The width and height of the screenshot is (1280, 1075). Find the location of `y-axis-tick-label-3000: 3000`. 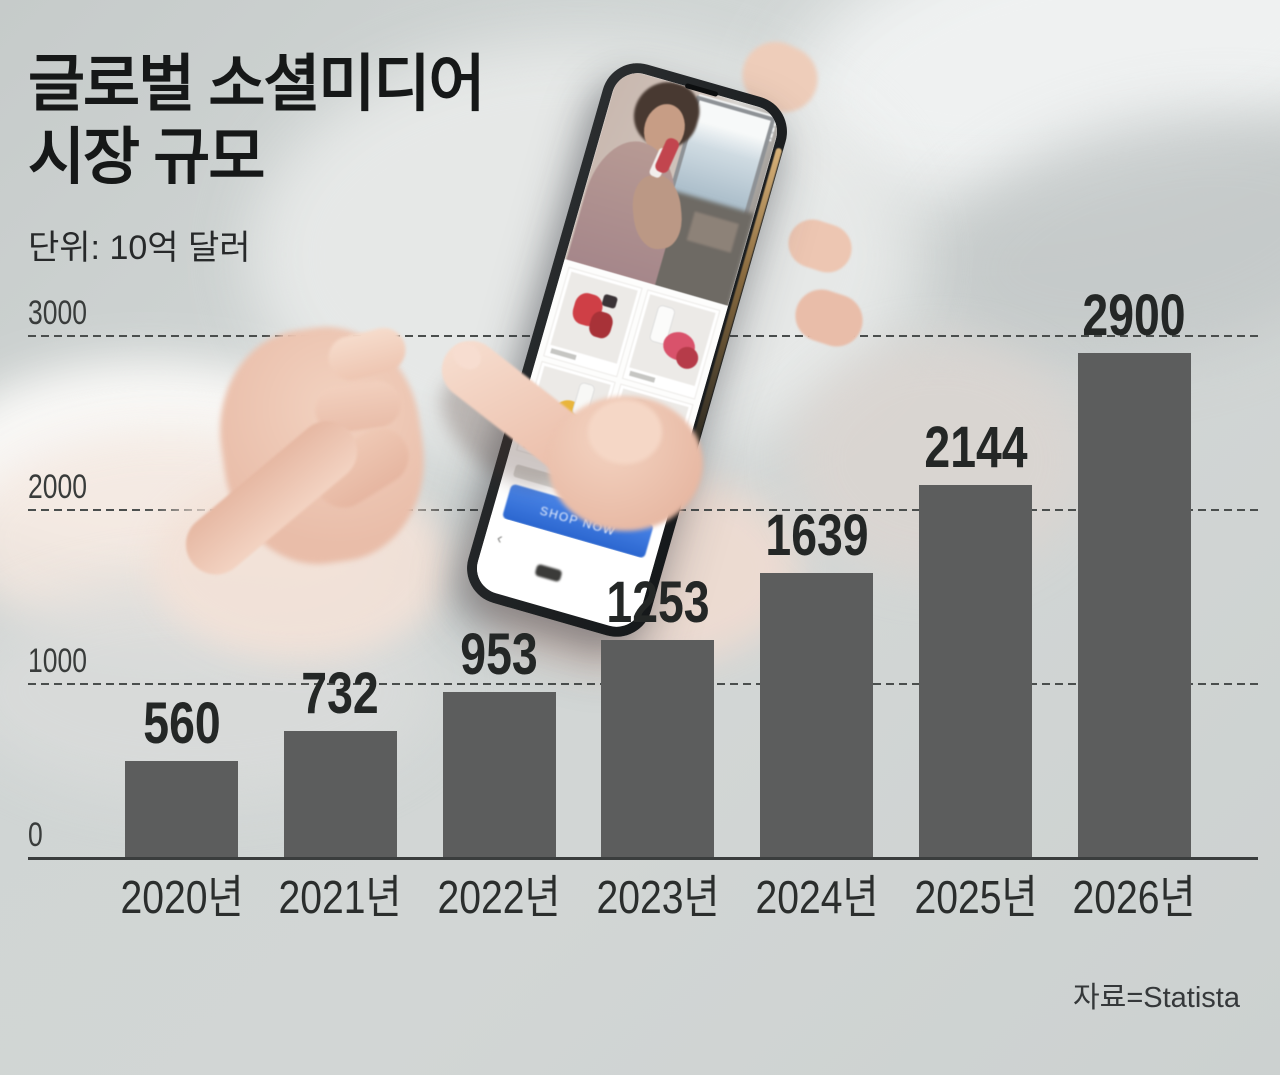

y-axis-tick-label-3000: 3000 is located at coordinates (57, 313).